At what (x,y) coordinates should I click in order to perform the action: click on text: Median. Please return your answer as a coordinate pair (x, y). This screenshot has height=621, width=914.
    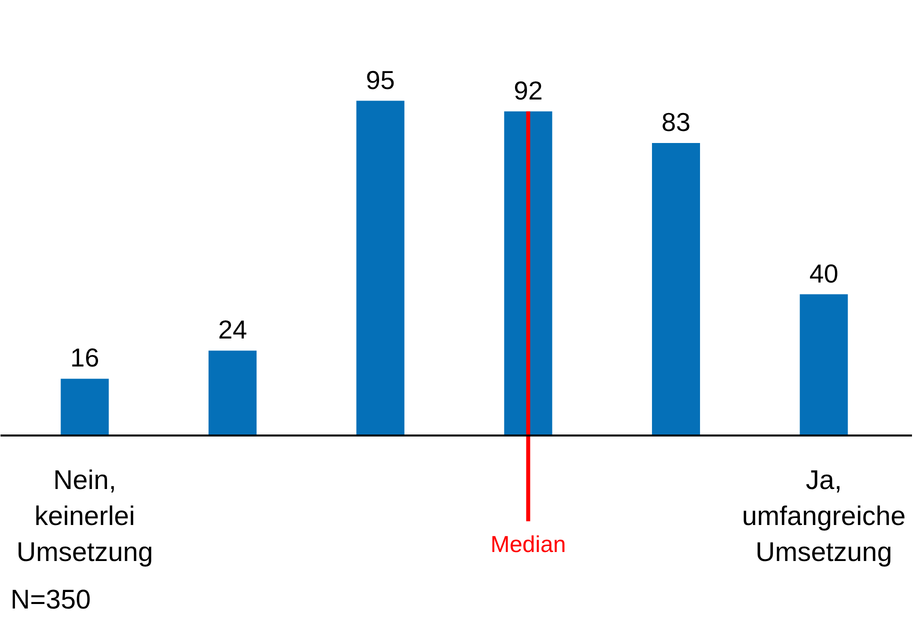
    Looking at the image, I should click on (528, 544).